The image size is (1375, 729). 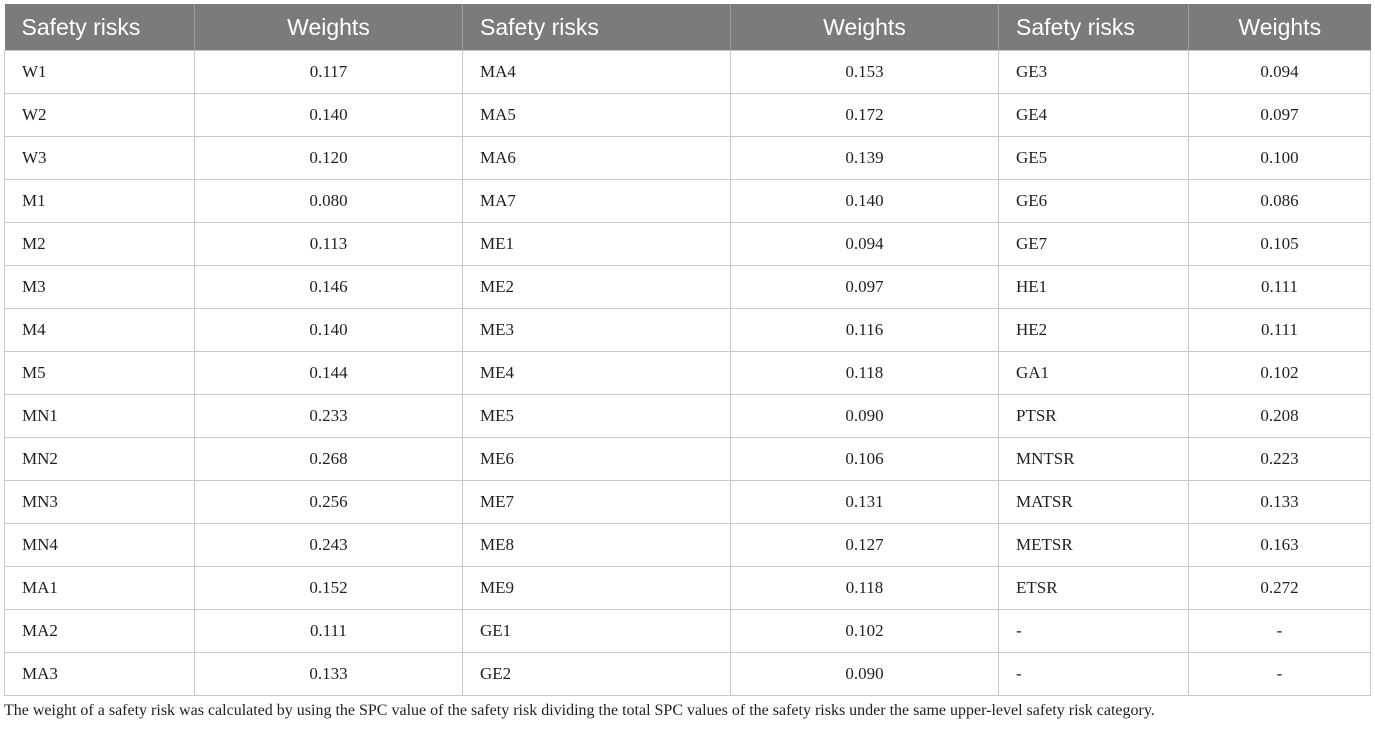 What do you see at coordinates (99, 416) in the screenshot?
I see `risk-cell: MN1` at bounding box center [99, 416].